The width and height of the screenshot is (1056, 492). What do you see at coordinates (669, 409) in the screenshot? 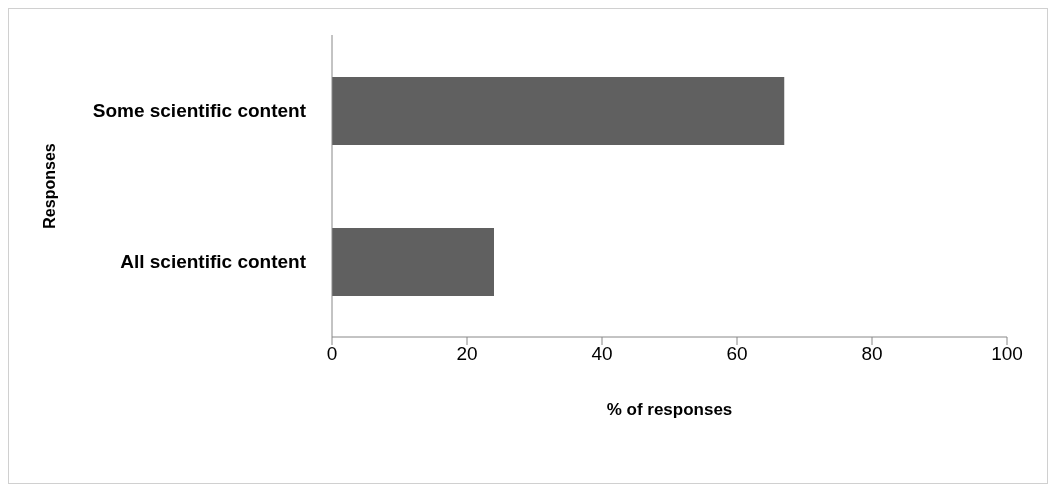
I see `x-axis-title: % of responses` at bounding box center [669, 409].